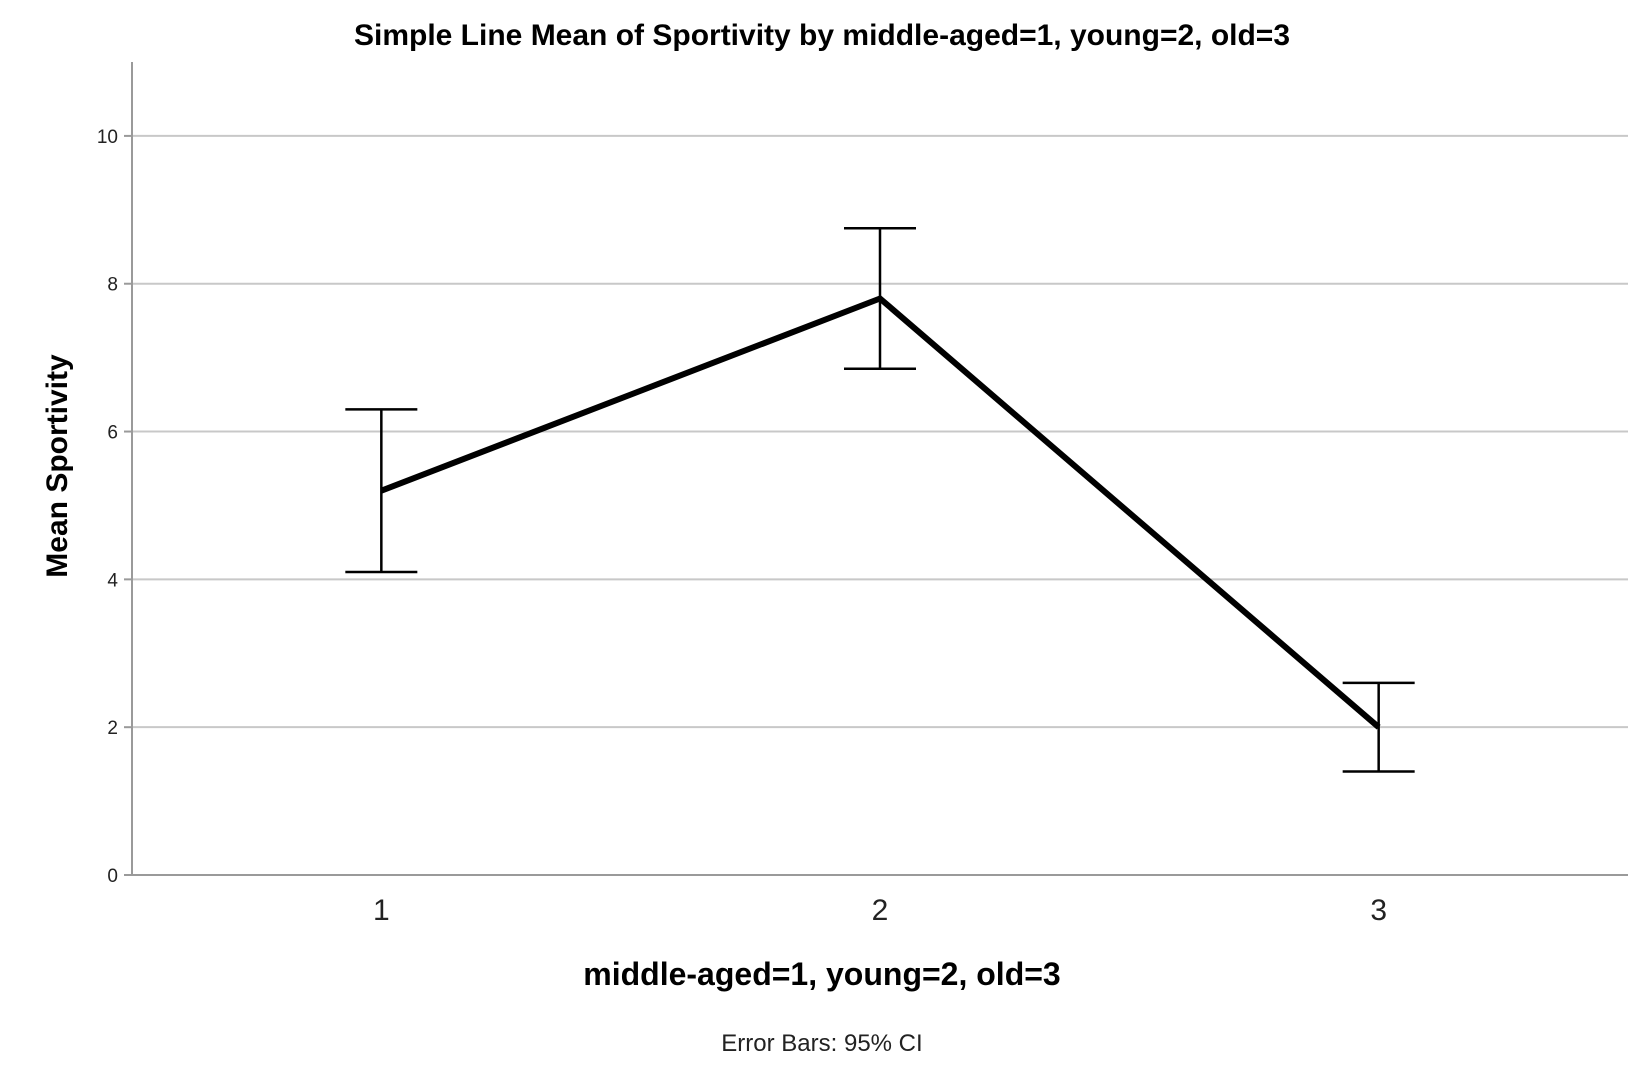 The width and height of the screenshot is (1648, 1080). I want to click on y-tick-label: 10, so click(107, 137).